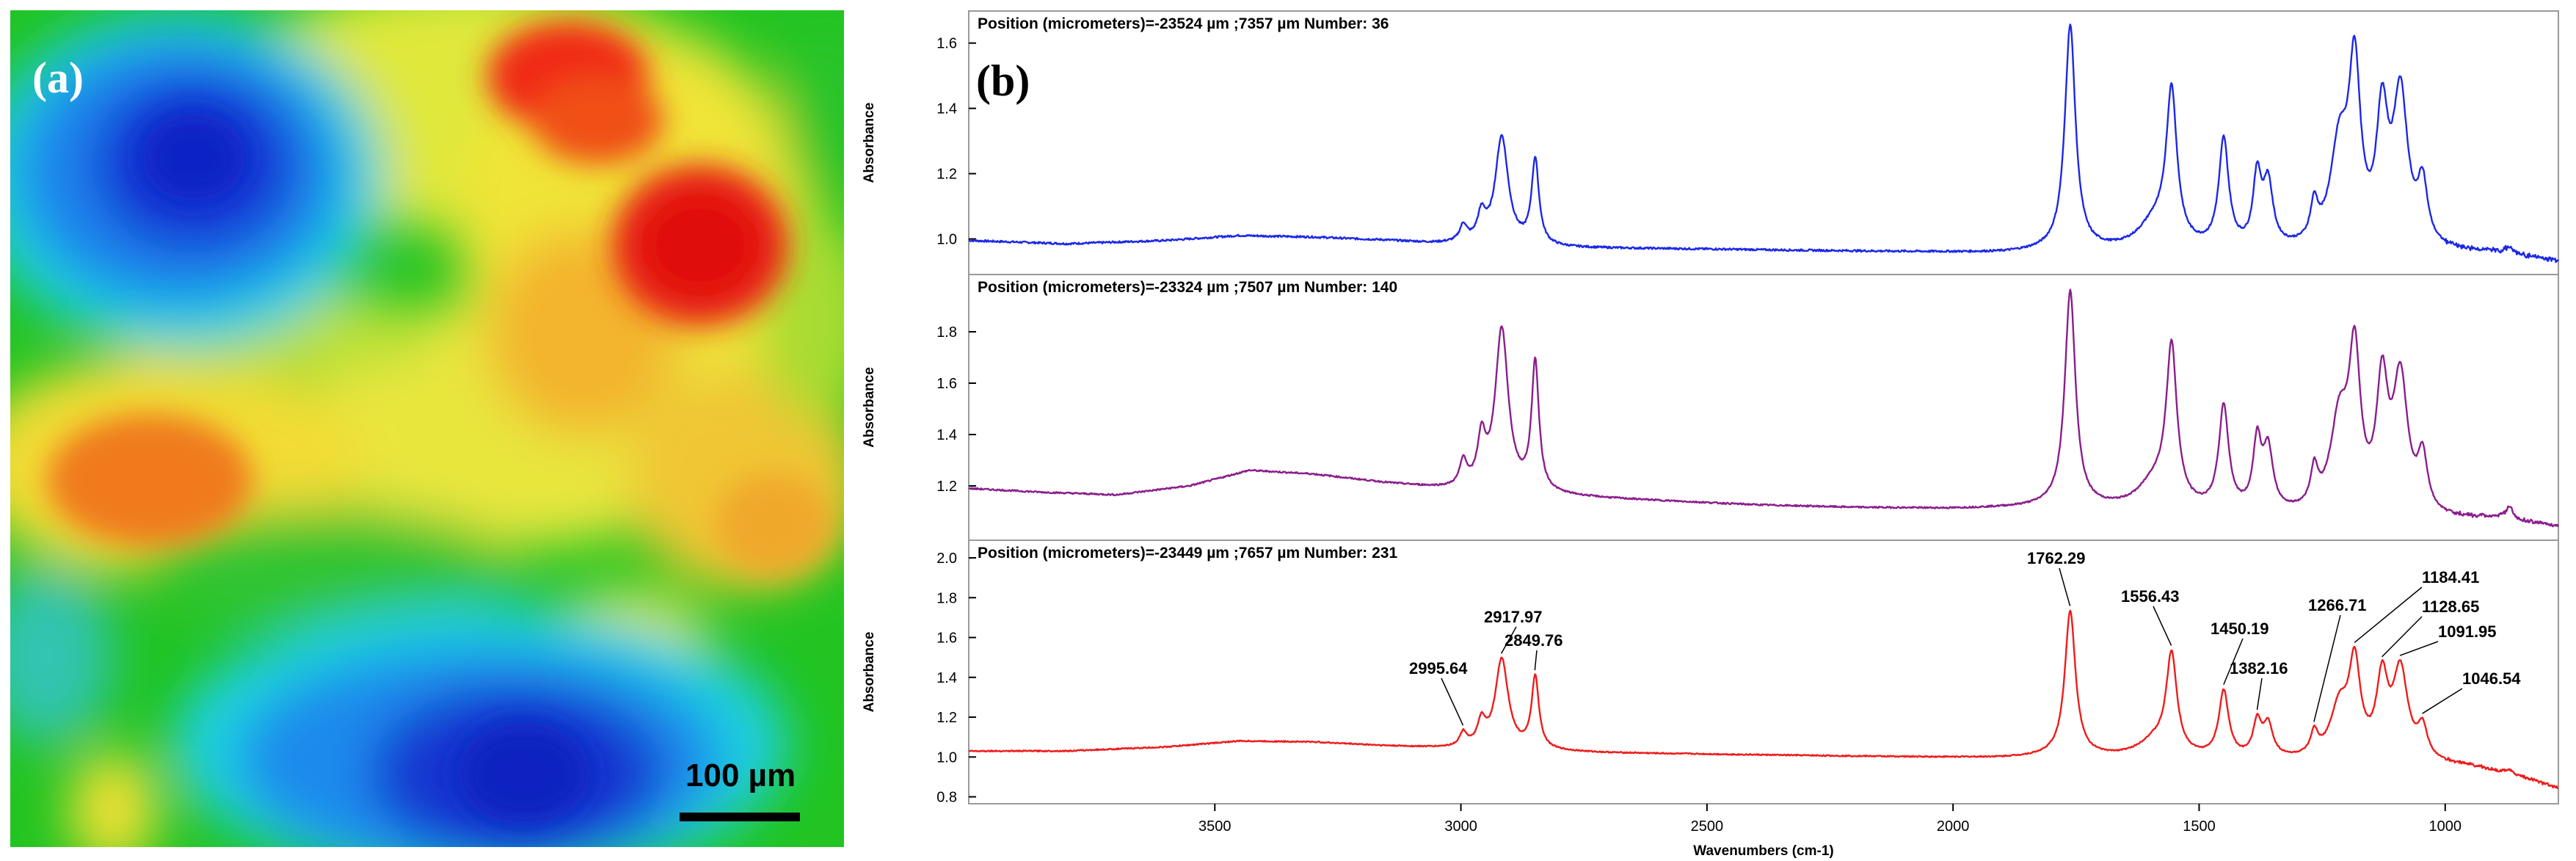 The width and height of the screenshot is (2576, 861). Describe the element at coordinates (2199, 826) in the screenshot. I see `x-tick-label: 1500` at that location.